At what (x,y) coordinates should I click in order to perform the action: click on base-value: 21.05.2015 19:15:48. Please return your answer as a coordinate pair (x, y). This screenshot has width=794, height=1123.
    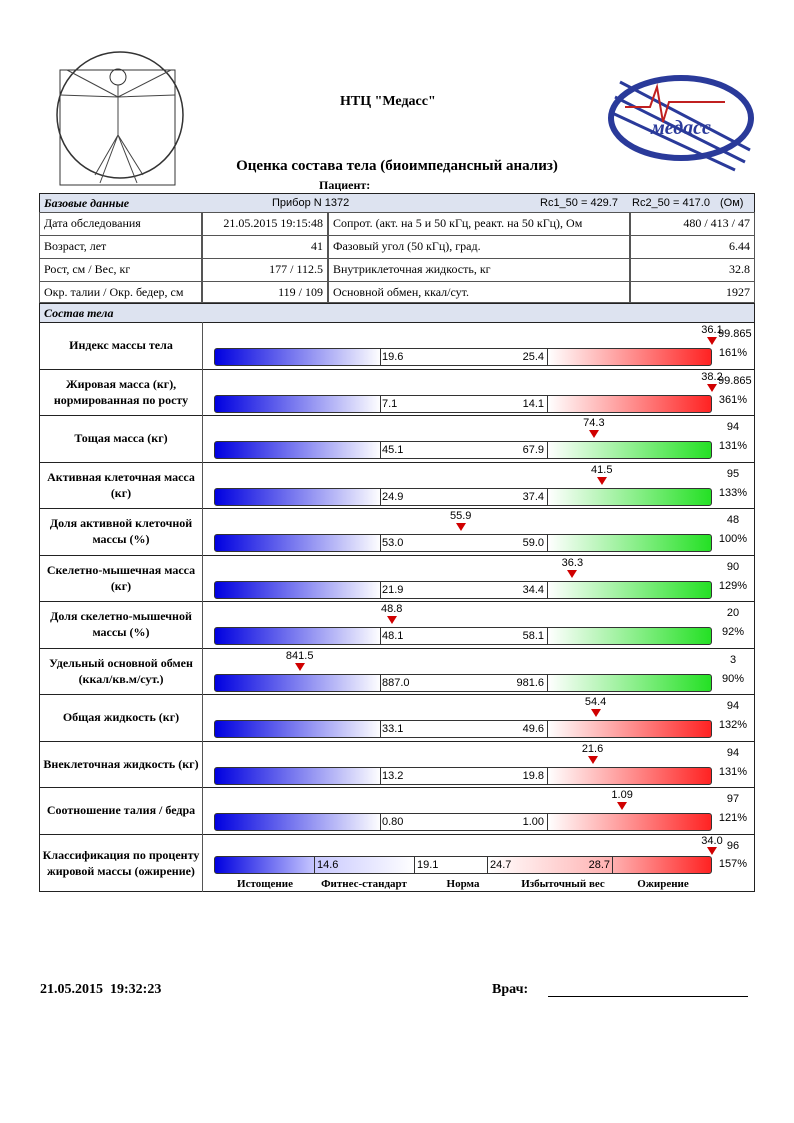
    Looking at the image, I should click on (265, 224).